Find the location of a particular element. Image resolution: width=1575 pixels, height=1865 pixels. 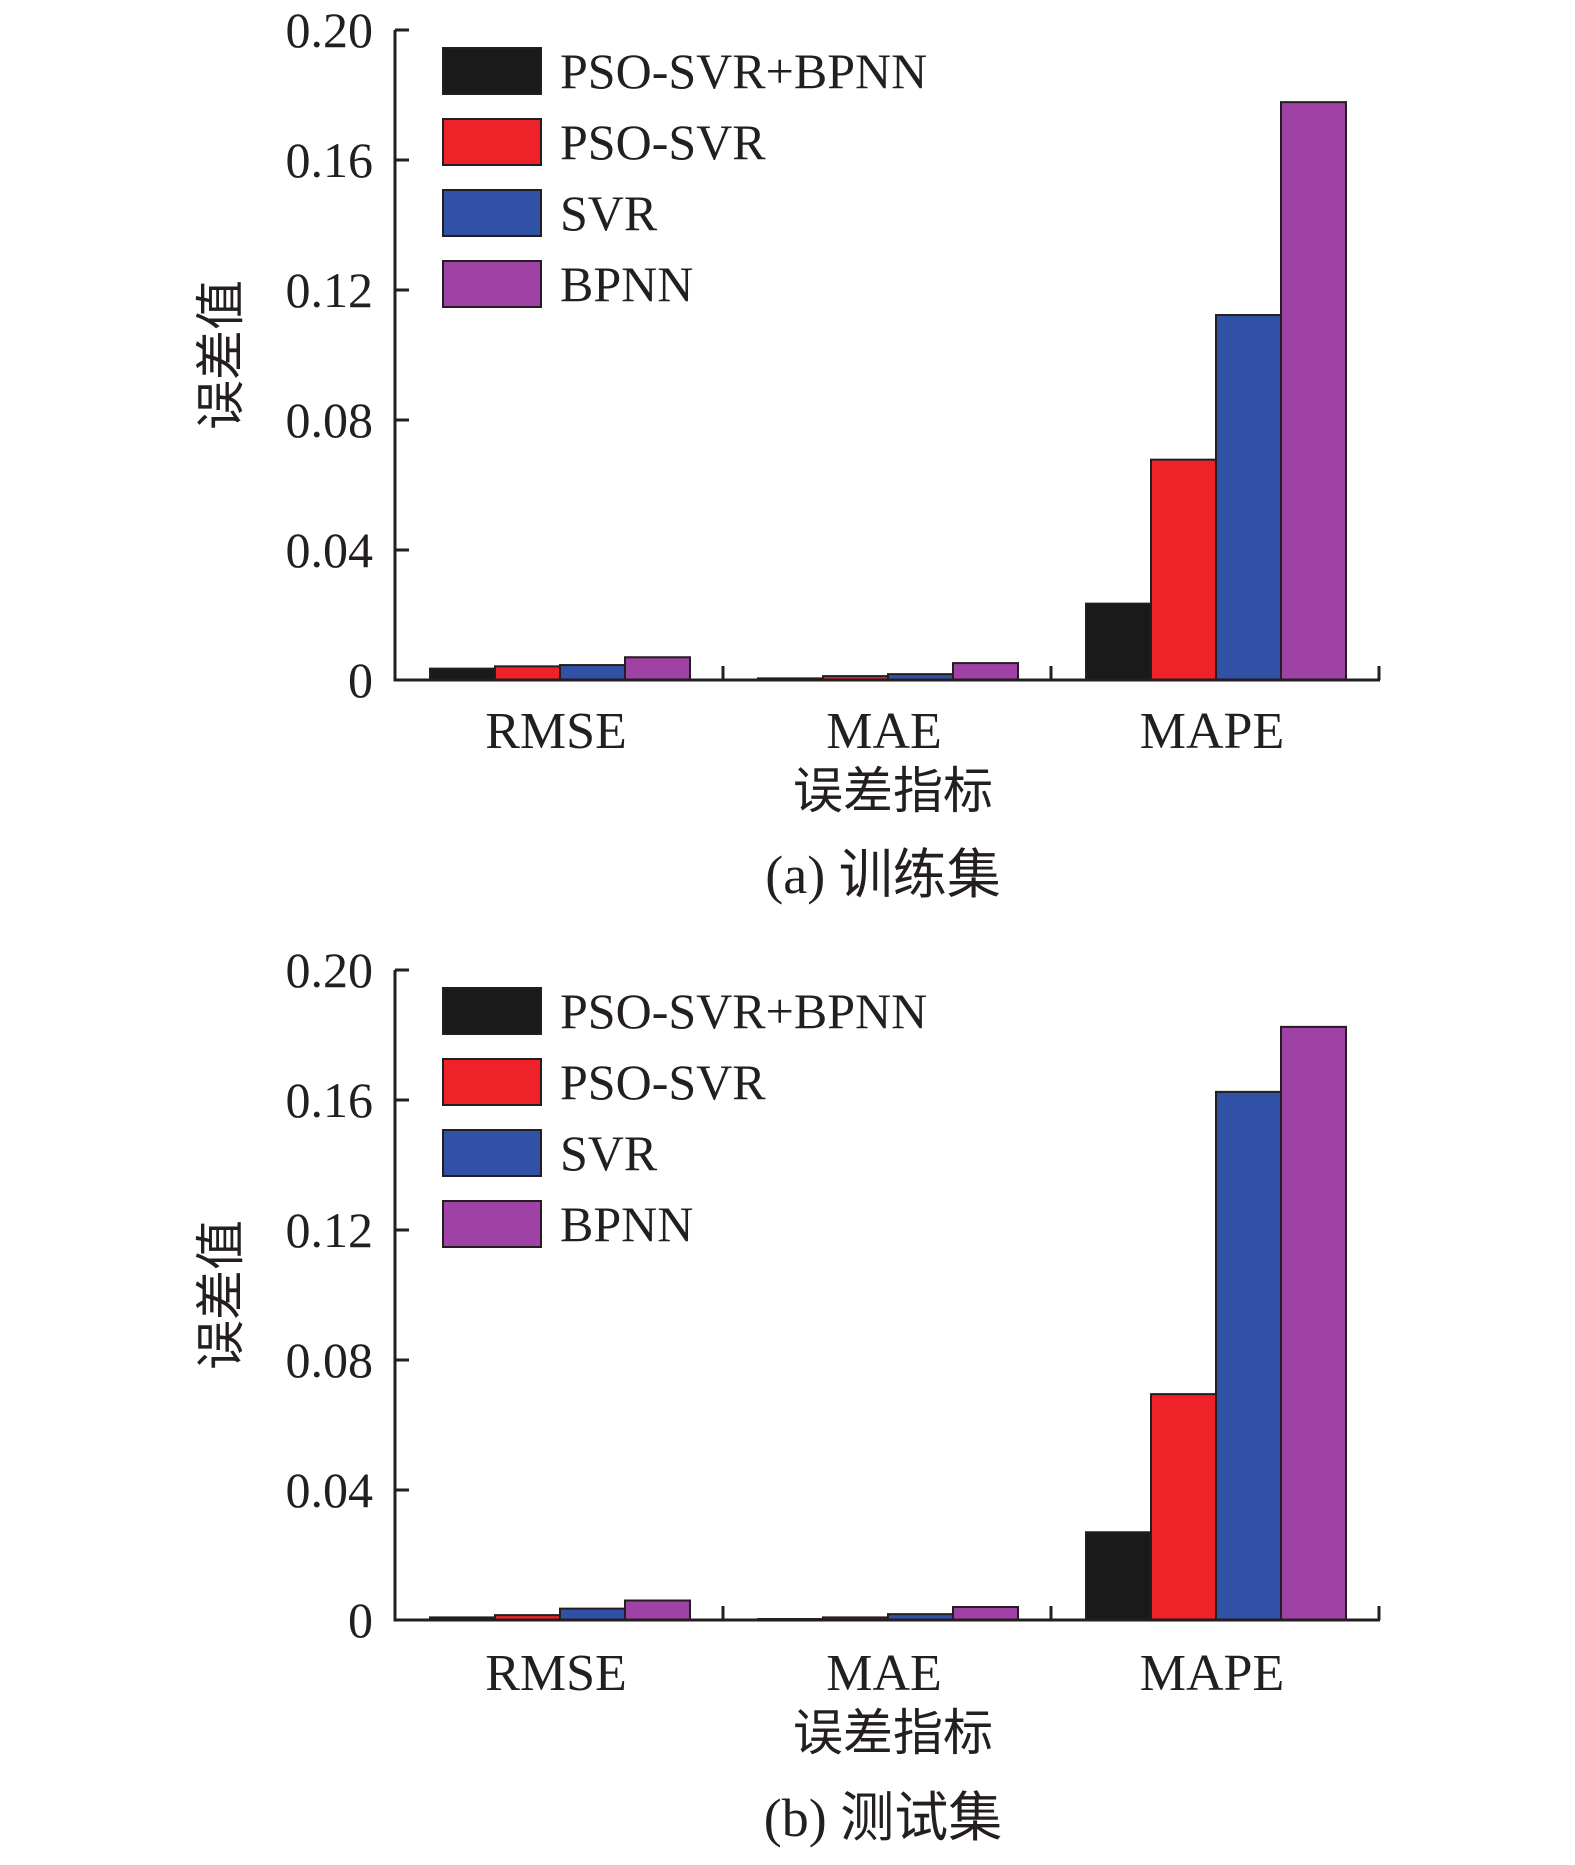

bar-rmse-pso-svr is located at coordinates (527, 673).